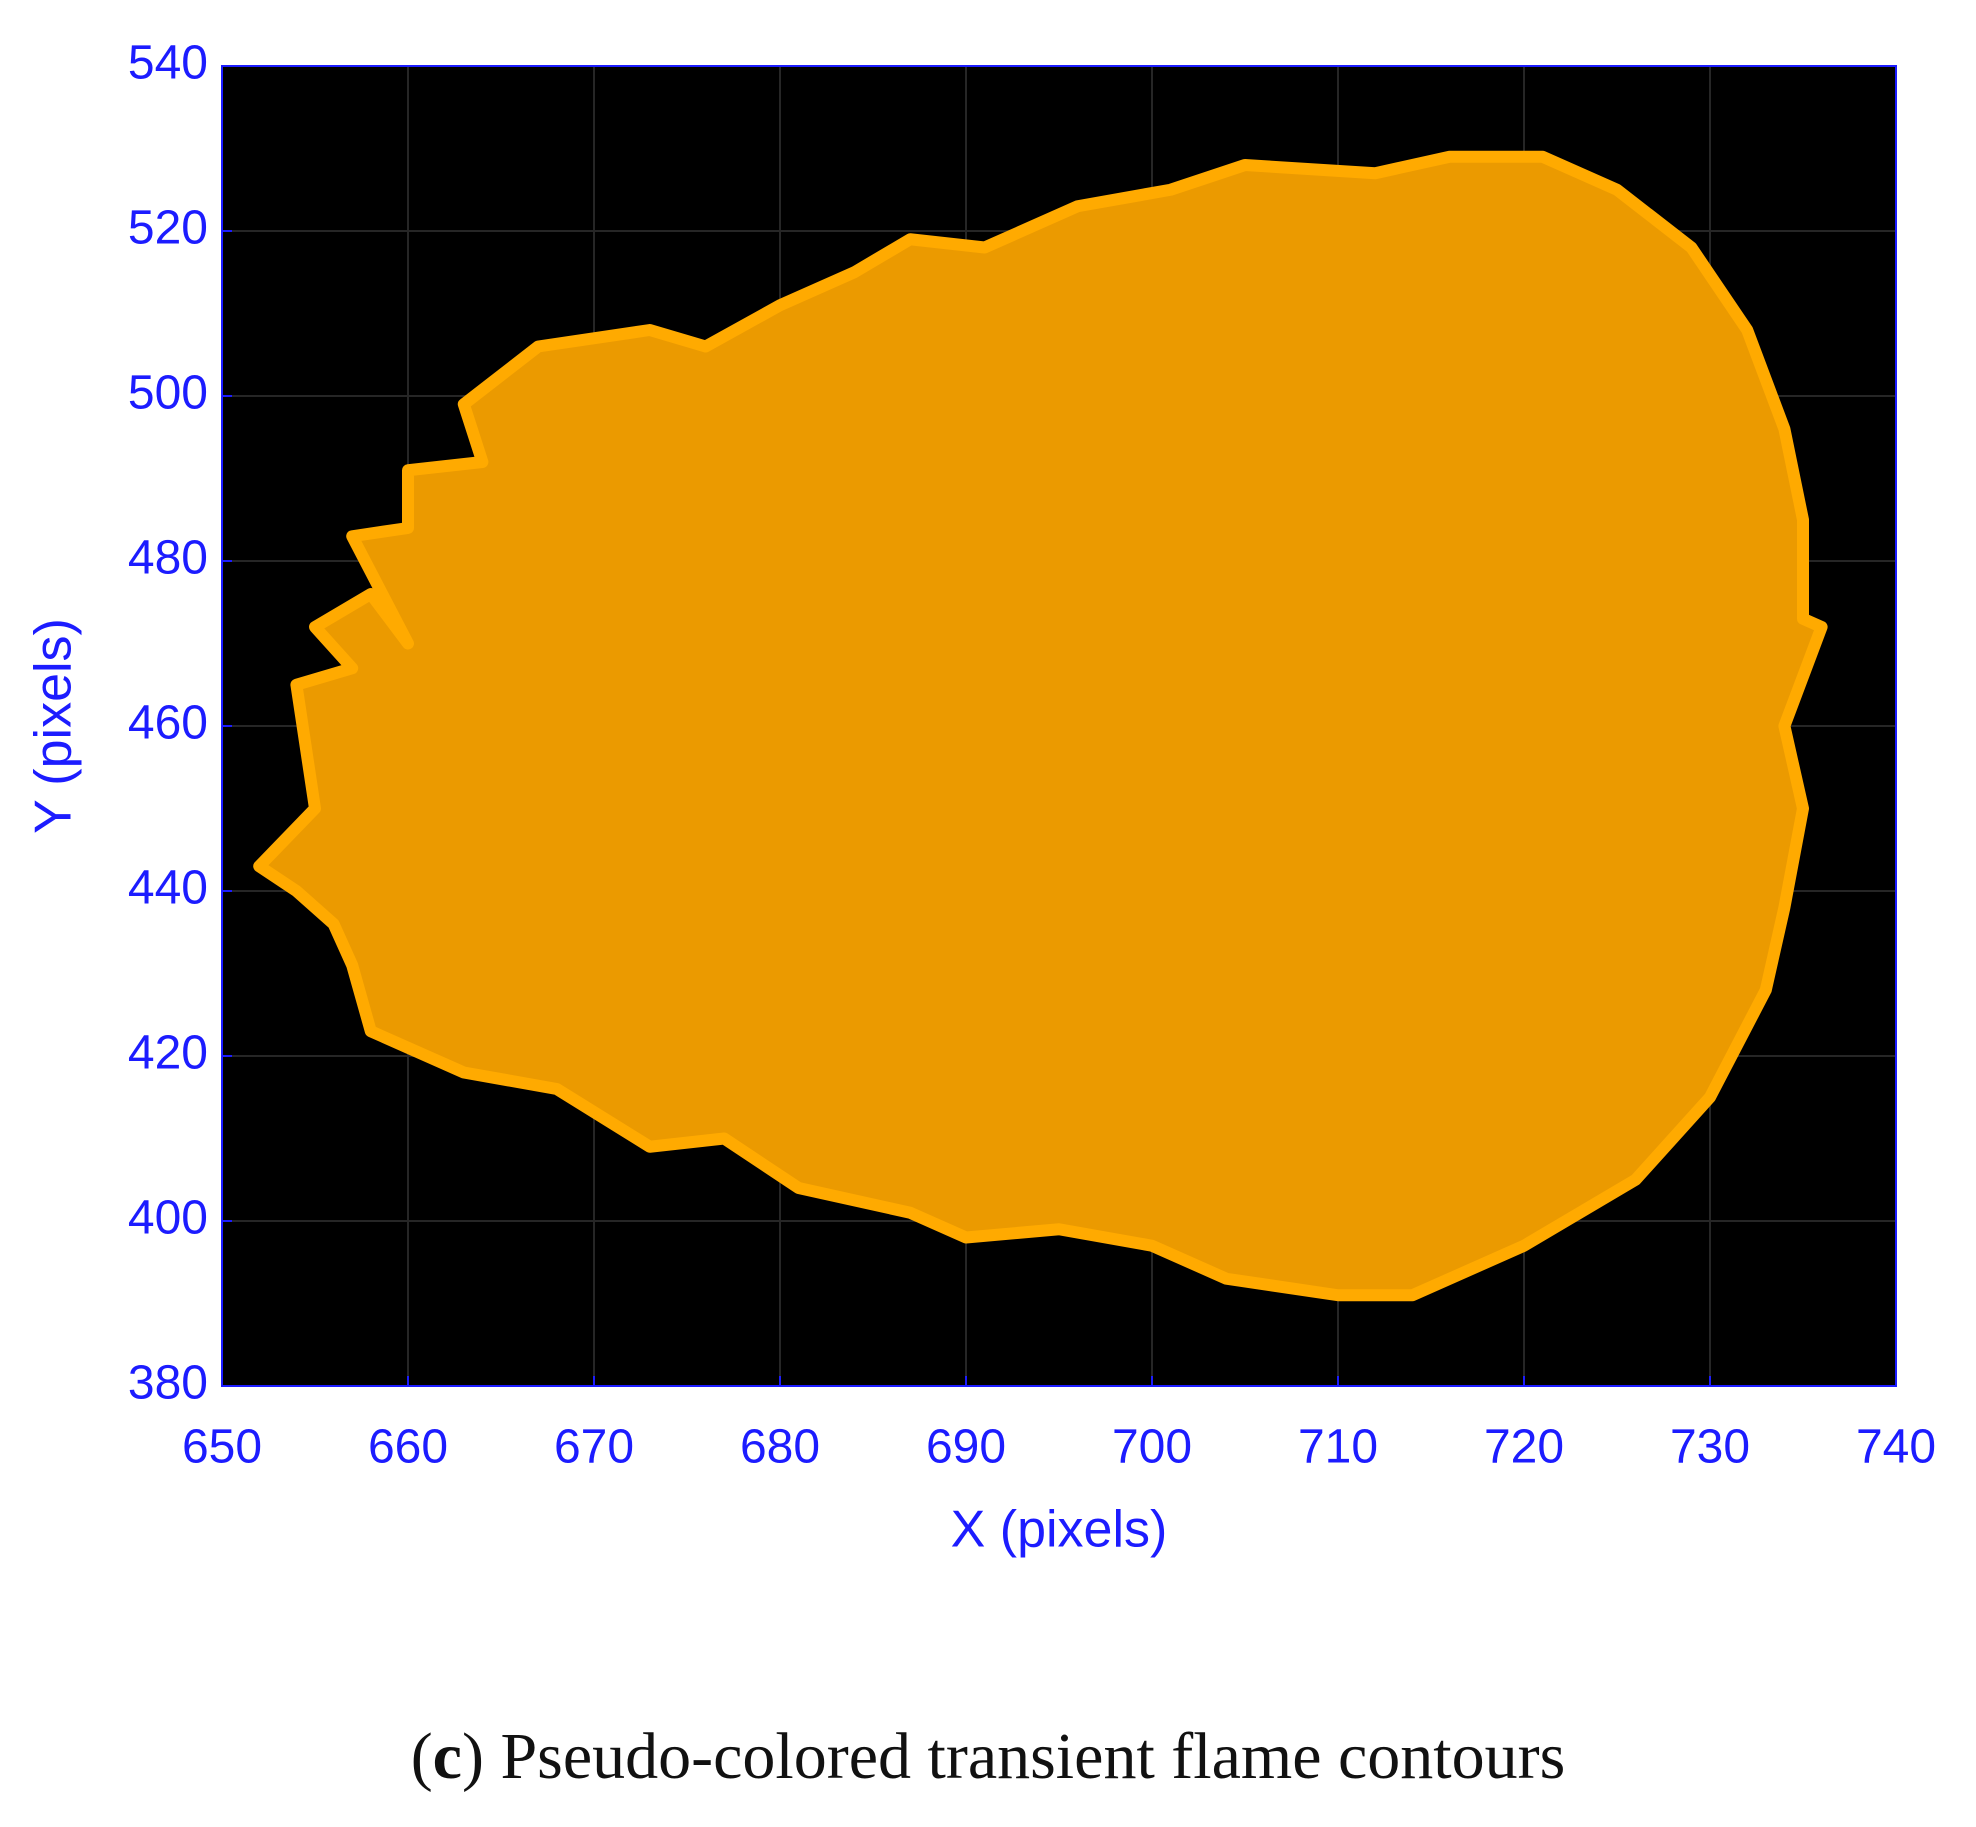  What do you see at coordinates (168, 723) in the screenshot?
I see `y-tick-label: 460` at bounding box center [168, 723].